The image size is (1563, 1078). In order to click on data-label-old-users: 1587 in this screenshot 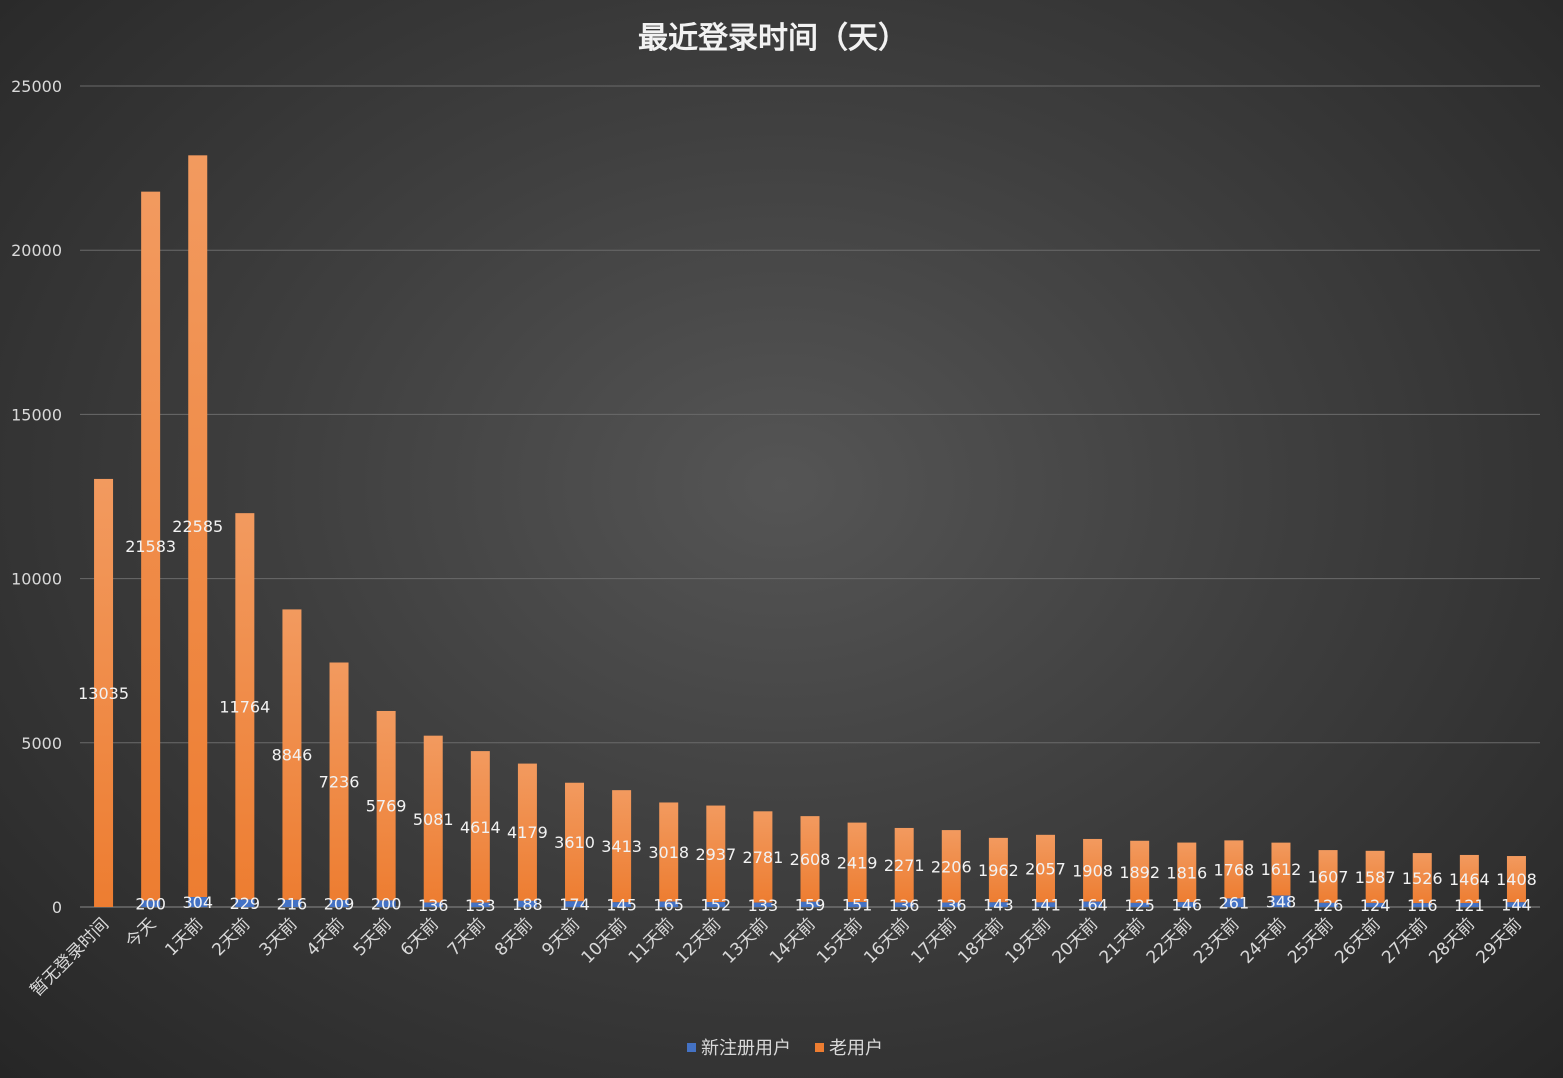, I will do `click(1375, 877)`.